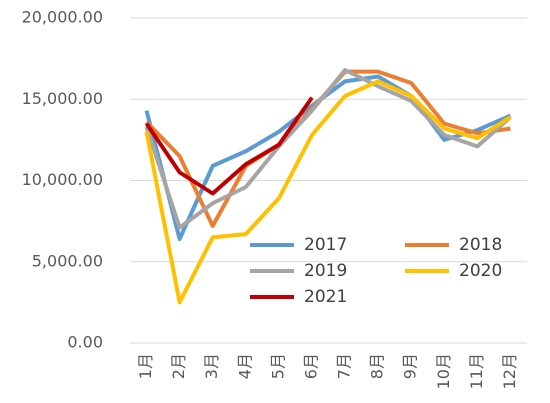  Describe the element at coordinates (277, 366) in the screenshot. I see `x-tick-label: 5月` at that location.